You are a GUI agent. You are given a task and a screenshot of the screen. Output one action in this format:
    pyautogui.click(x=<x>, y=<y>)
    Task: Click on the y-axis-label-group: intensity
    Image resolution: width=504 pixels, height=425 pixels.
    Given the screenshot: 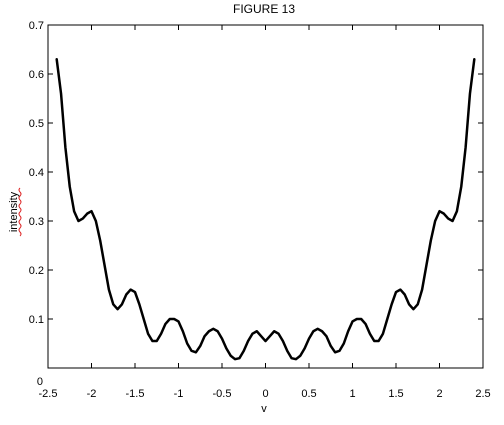 What is the action you would take?
    pyautogui.click(x=15, y=212)
    